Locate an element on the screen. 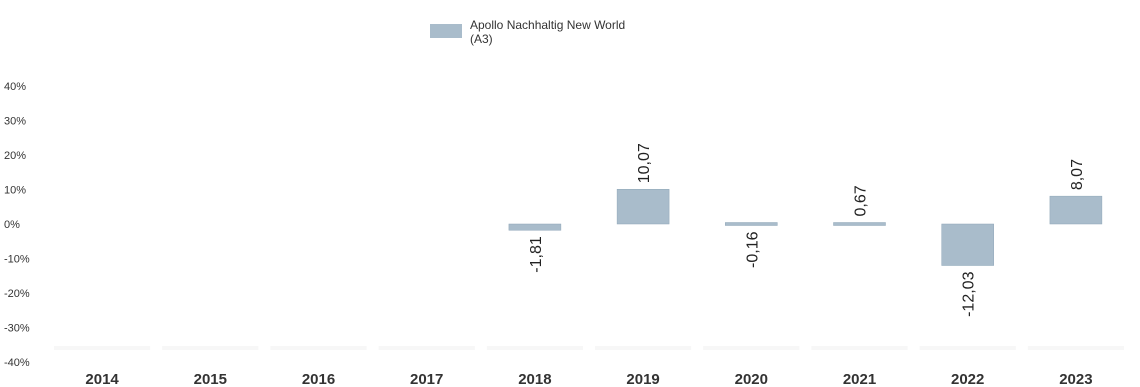 The image size is (1140, 387). data-label-2023: 8,07 is located at coordinates (1077, 174).